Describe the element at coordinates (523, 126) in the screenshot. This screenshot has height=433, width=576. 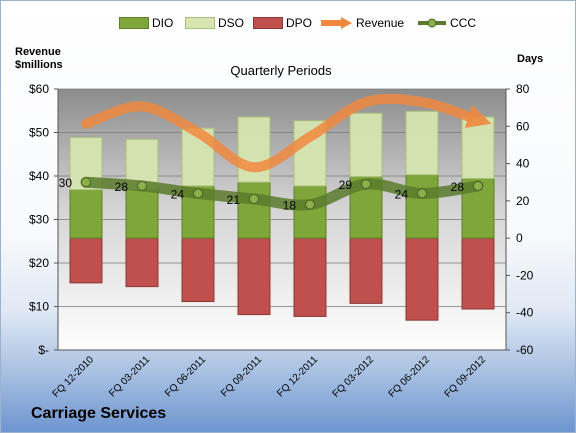
I see `right-tick-label: 60` at that location.